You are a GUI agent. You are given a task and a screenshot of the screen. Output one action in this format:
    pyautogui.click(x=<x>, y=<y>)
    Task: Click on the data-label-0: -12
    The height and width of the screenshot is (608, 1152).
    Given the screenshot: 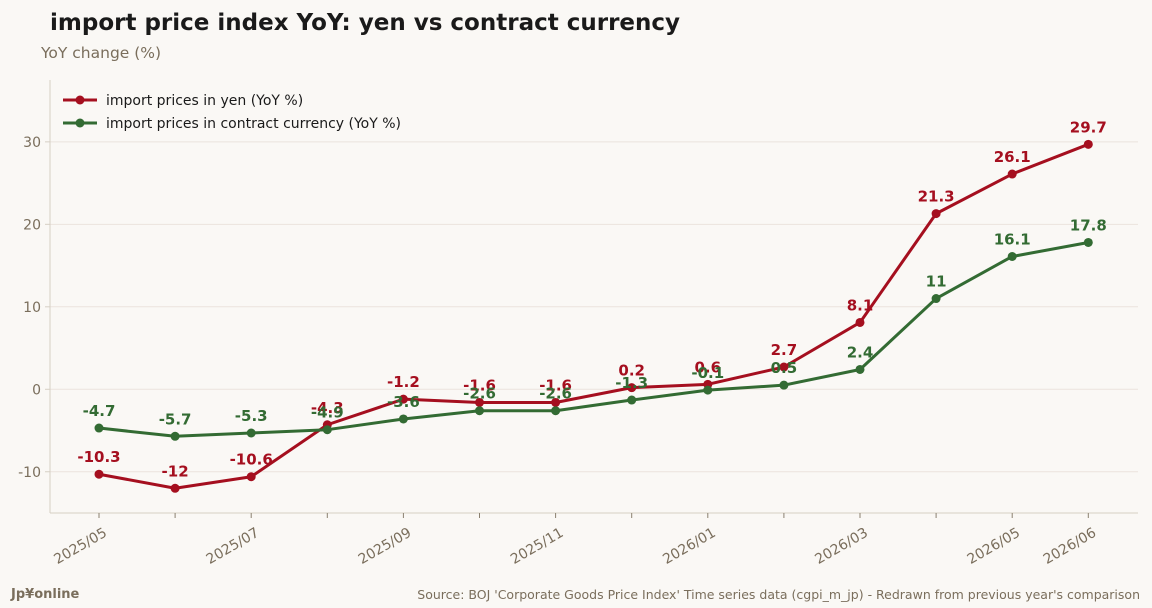 What is the action you would take?
    pyautogui.click(x=175, y=471)
    